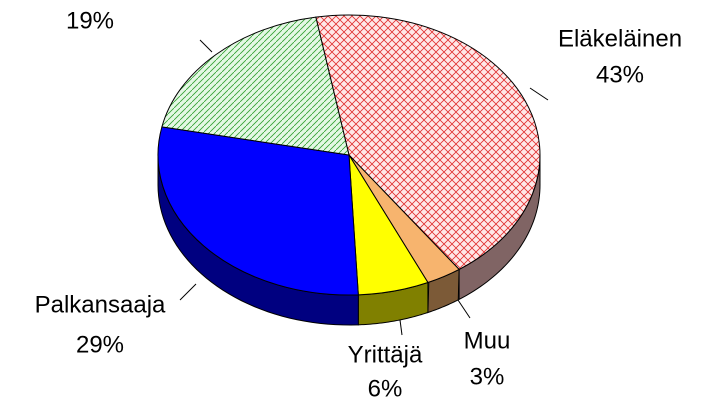 The image size is (719, 407). Describe the element at coordinates (385, 354) in the screenshot. I see `category-label: Yrittäjä` at that location.